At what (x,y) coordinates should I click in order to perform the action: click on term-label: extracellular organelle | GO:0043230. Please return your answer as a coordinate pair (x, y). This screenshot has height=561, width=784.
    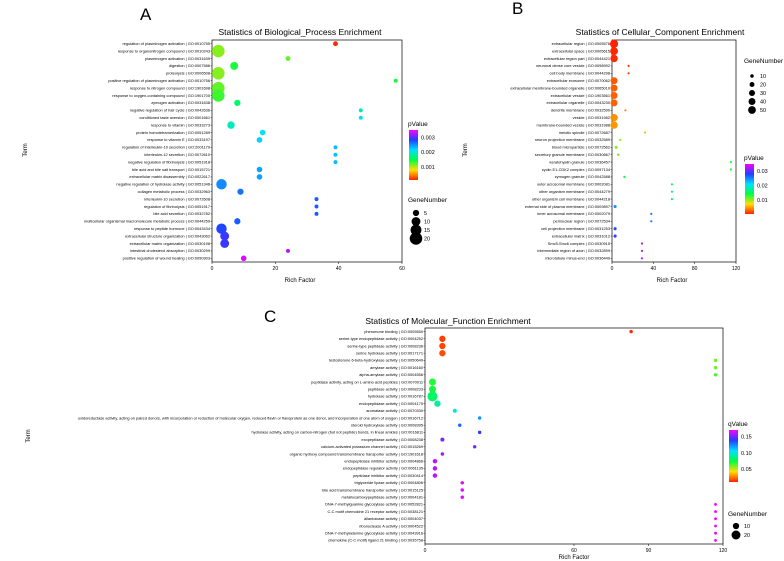
    Looking at the image, I should click on (578, 102).